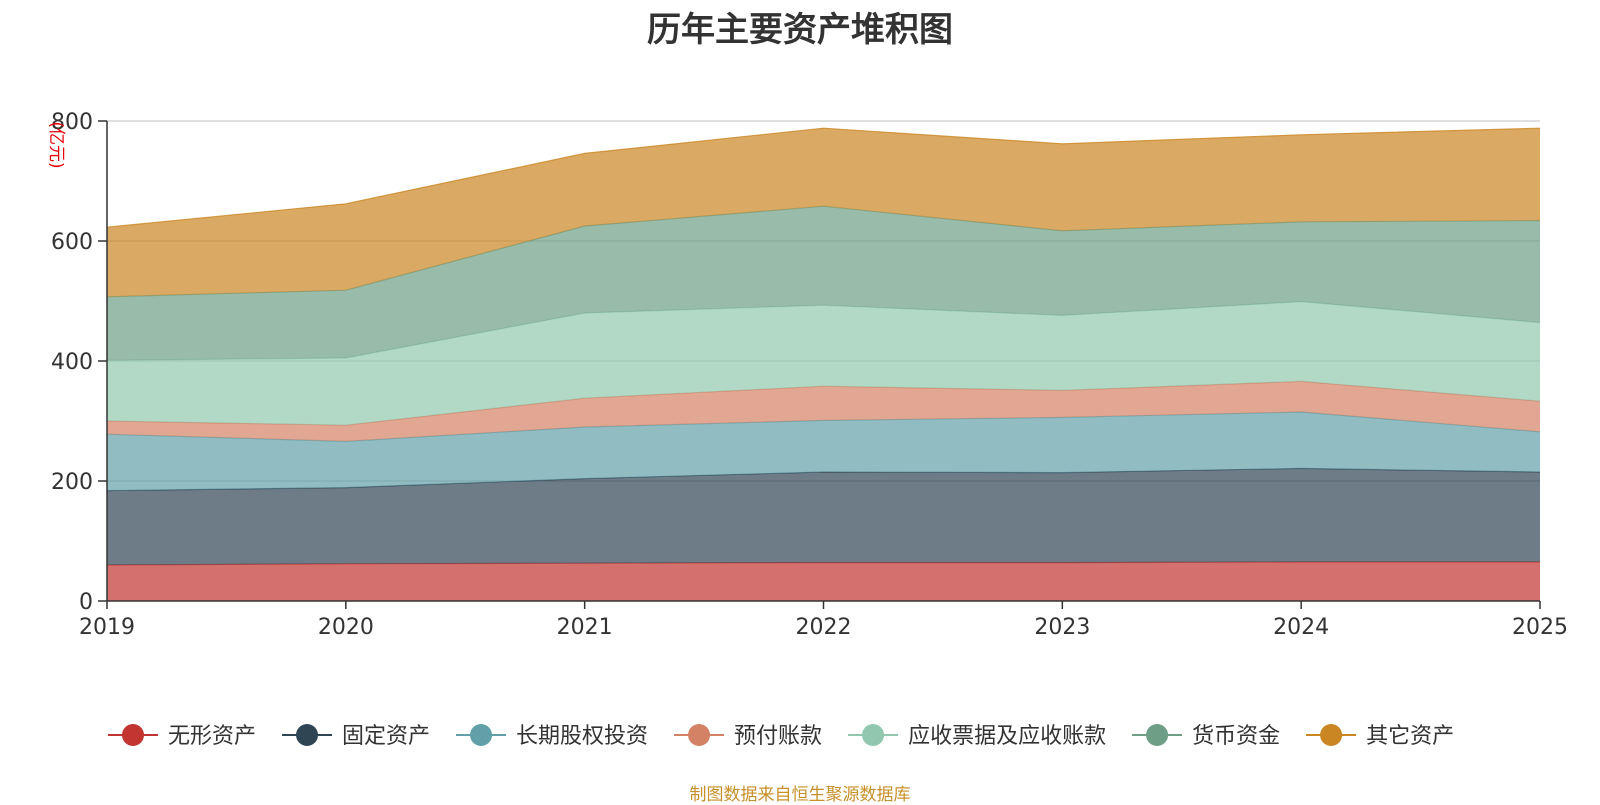 This screenshot has width=1600, height=805. Describe the element at coordinates (107, 627) in the screenshot. I see `x-tick-label: 2019` at that location.